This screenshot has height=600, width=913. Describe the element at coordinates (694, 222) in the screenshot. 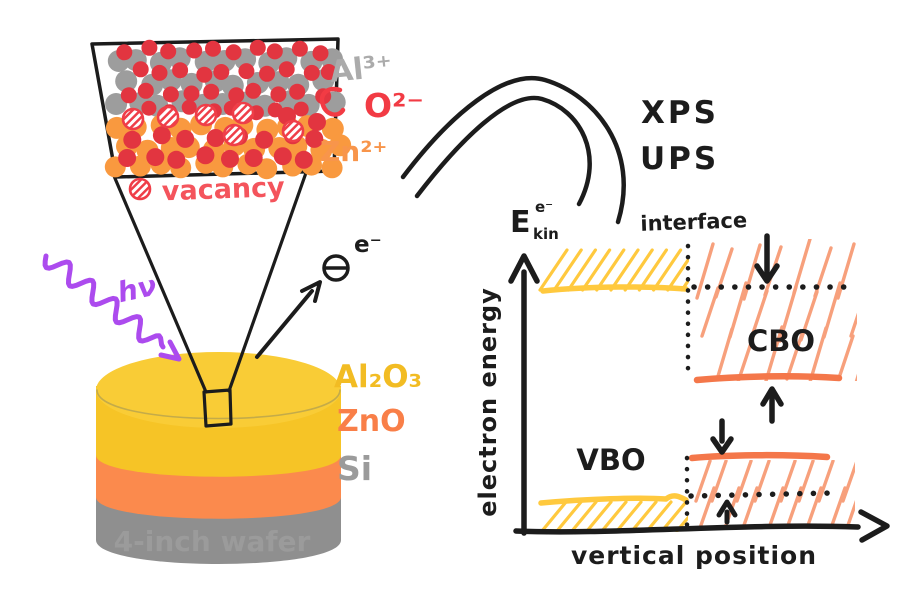

I see `interface-label: interface` at that location.